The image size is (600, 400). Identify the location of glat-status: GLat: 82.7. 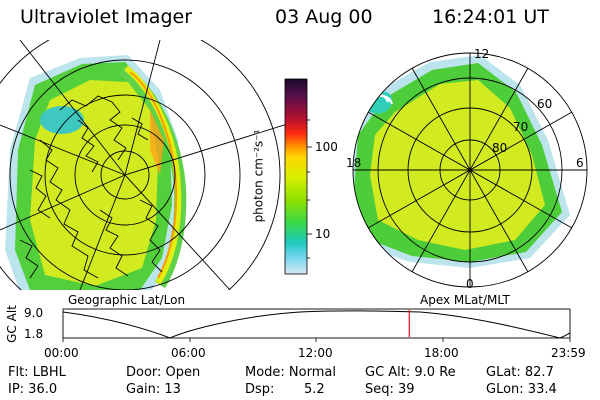
(520, 372).